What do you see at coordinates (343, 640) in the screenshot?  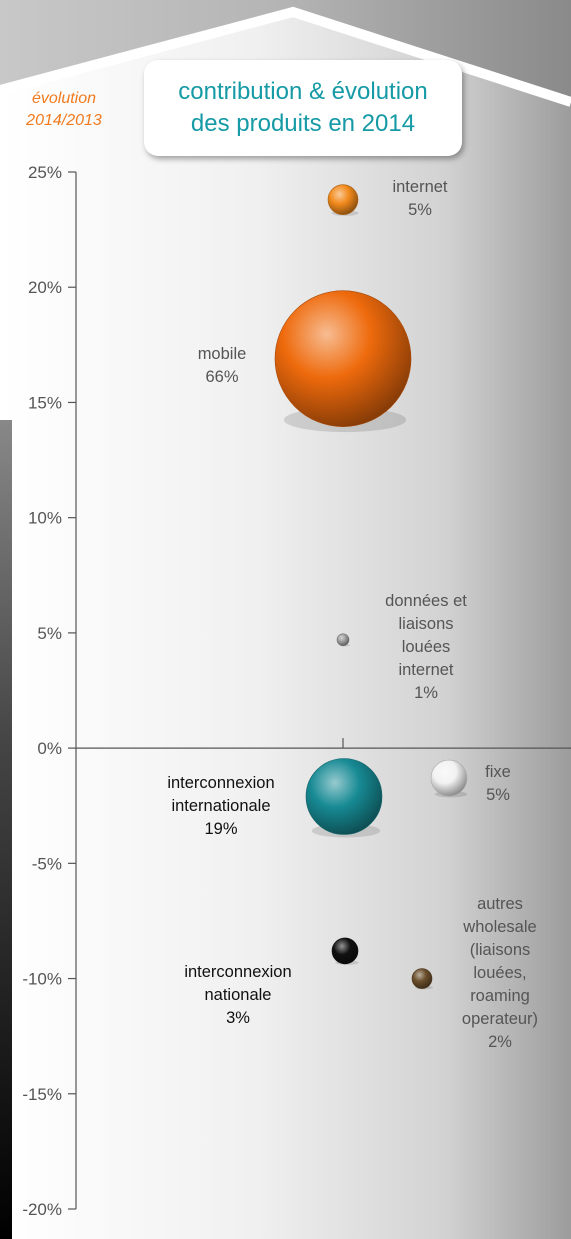 I see `bubble-donn-es-et-liaisons-lou-es-internet` at bounding box center [343, 640].